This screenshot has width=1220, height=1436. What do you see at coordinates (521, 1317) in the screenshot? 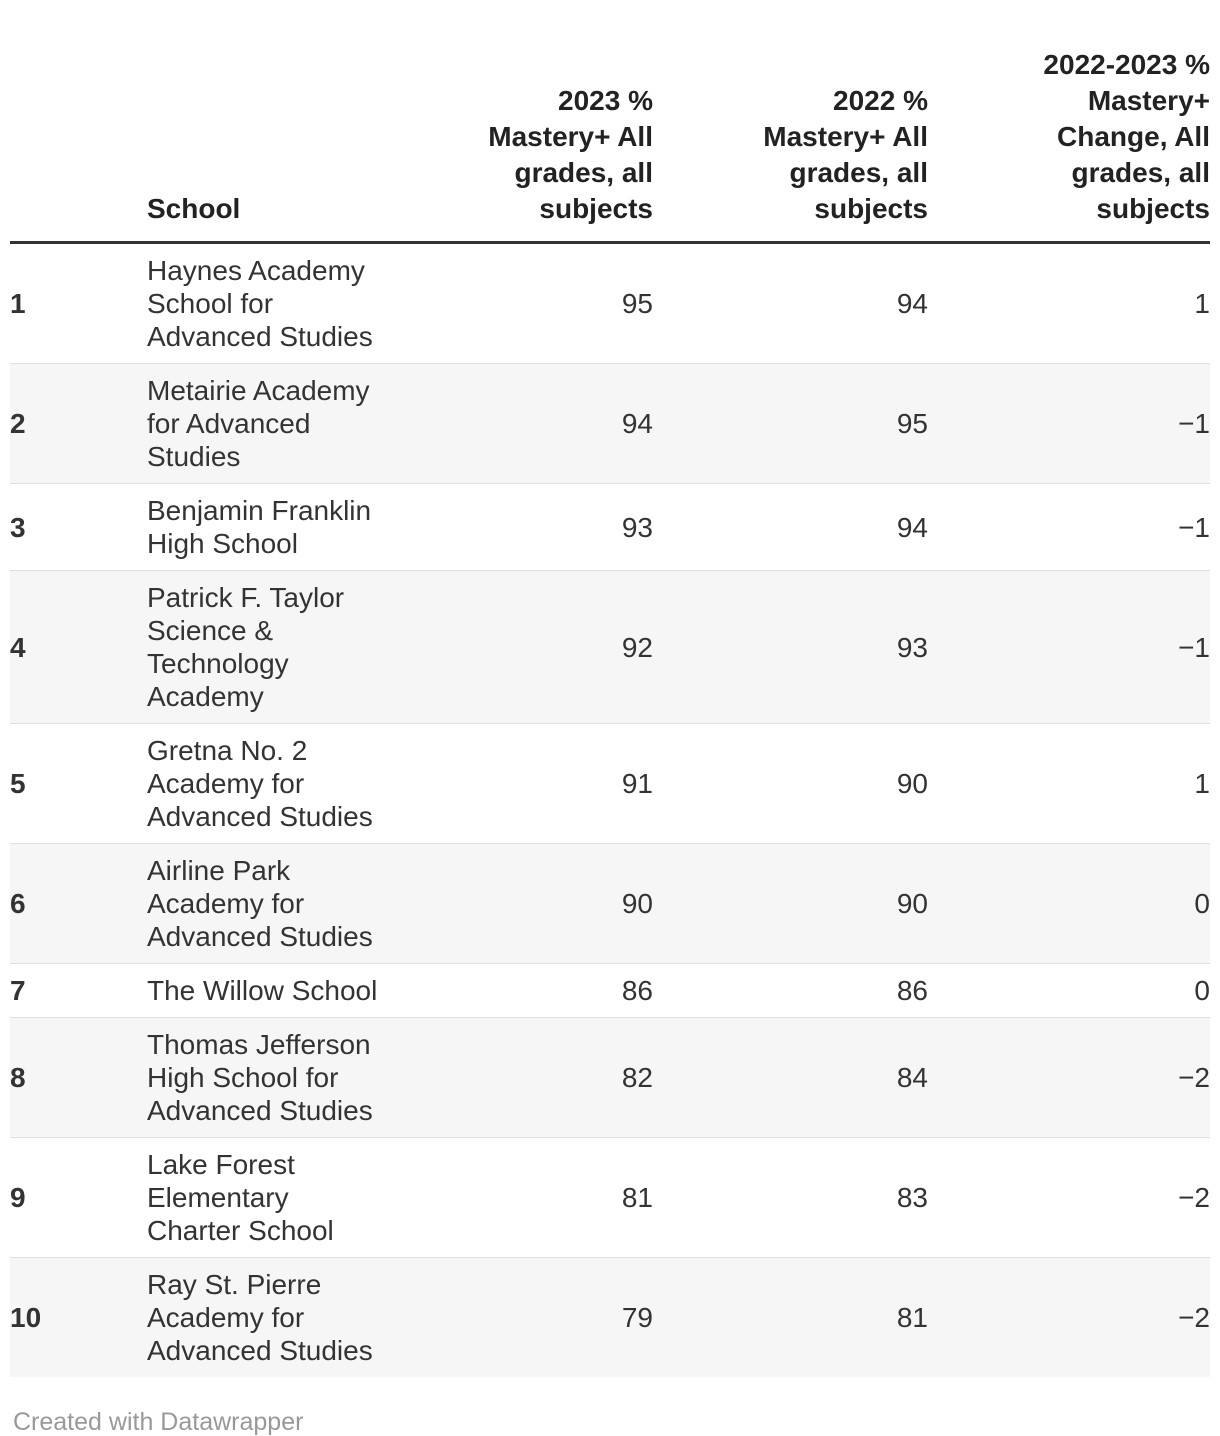
I see `value-2023-cell: 79` at bounding box center [521, 1317].